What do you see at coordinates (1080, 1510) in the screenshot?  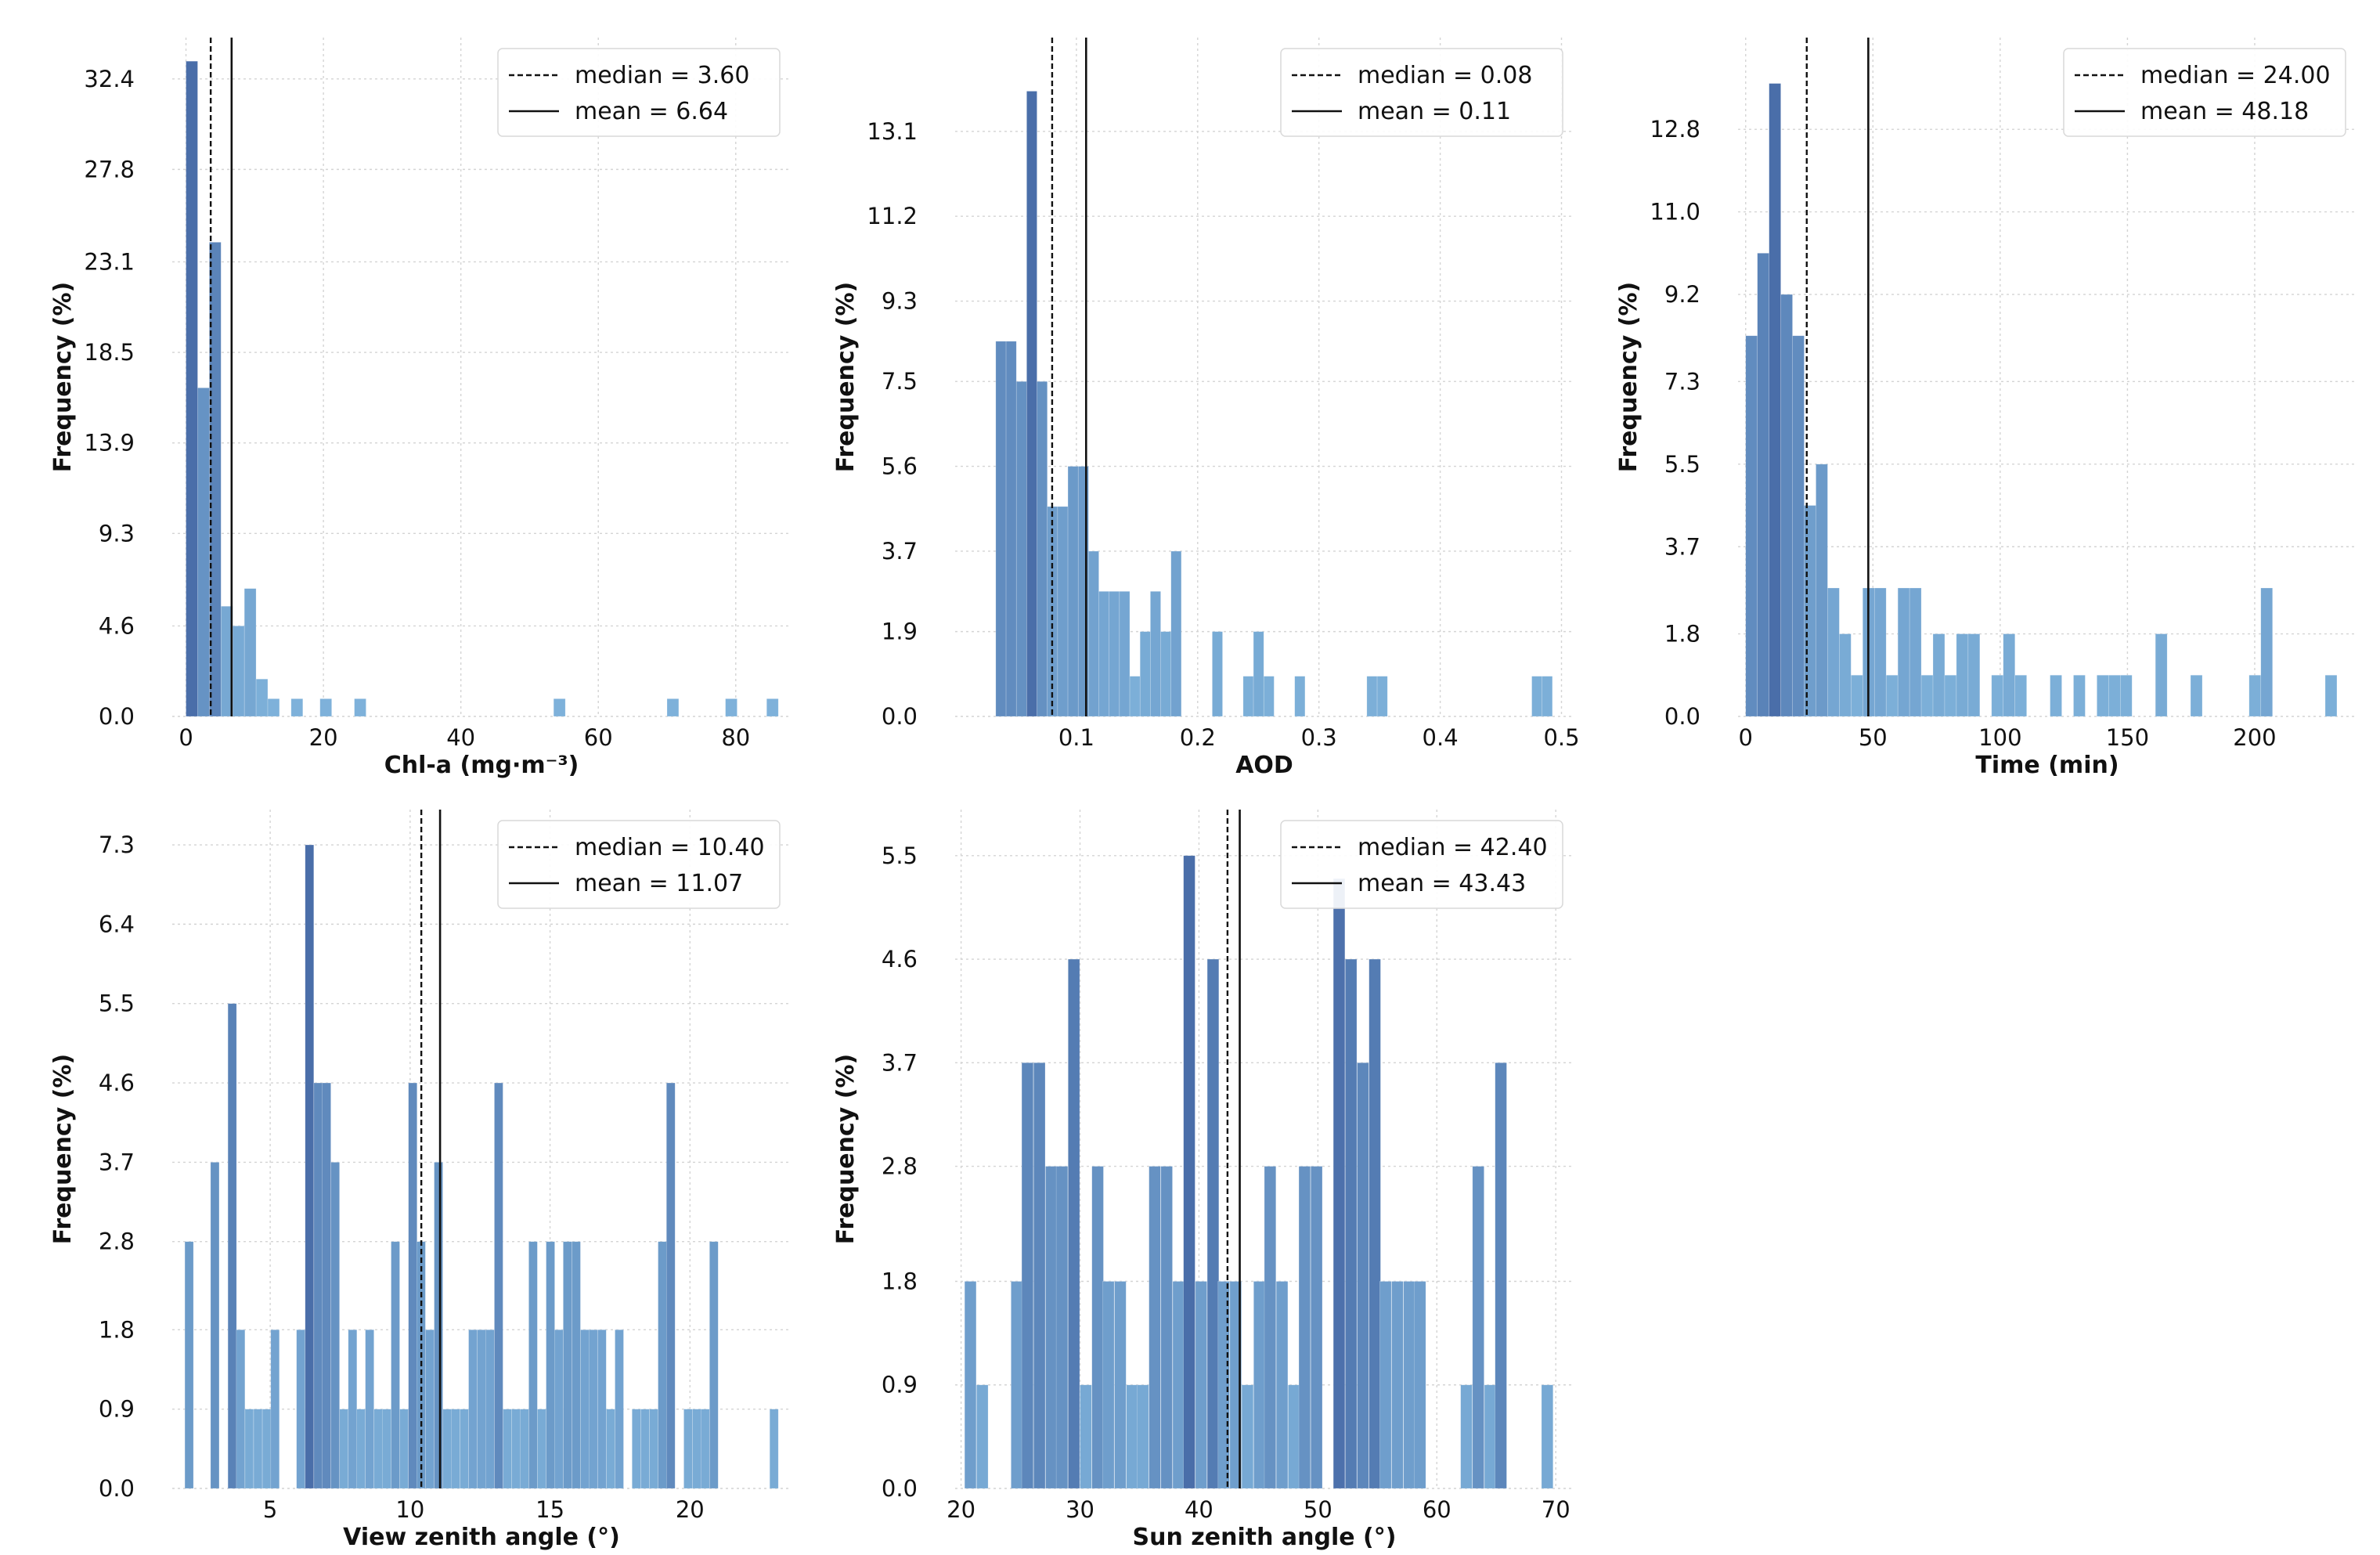 I see `x-tick-label: 30` at bounding box center [1080, 1510].